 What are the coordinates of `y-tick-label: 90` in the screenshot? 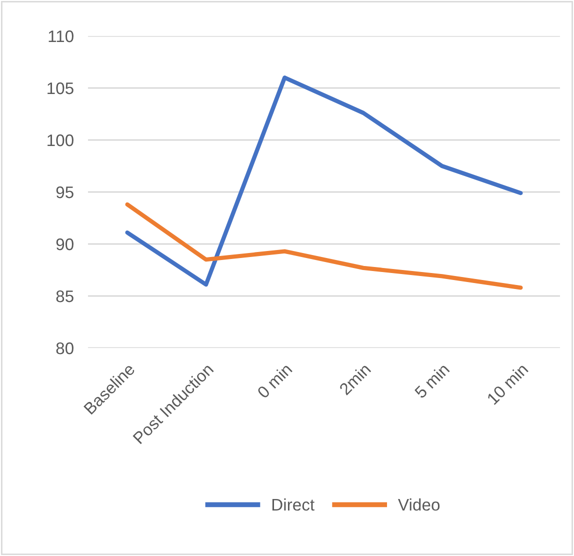 It's located at (65, 244).